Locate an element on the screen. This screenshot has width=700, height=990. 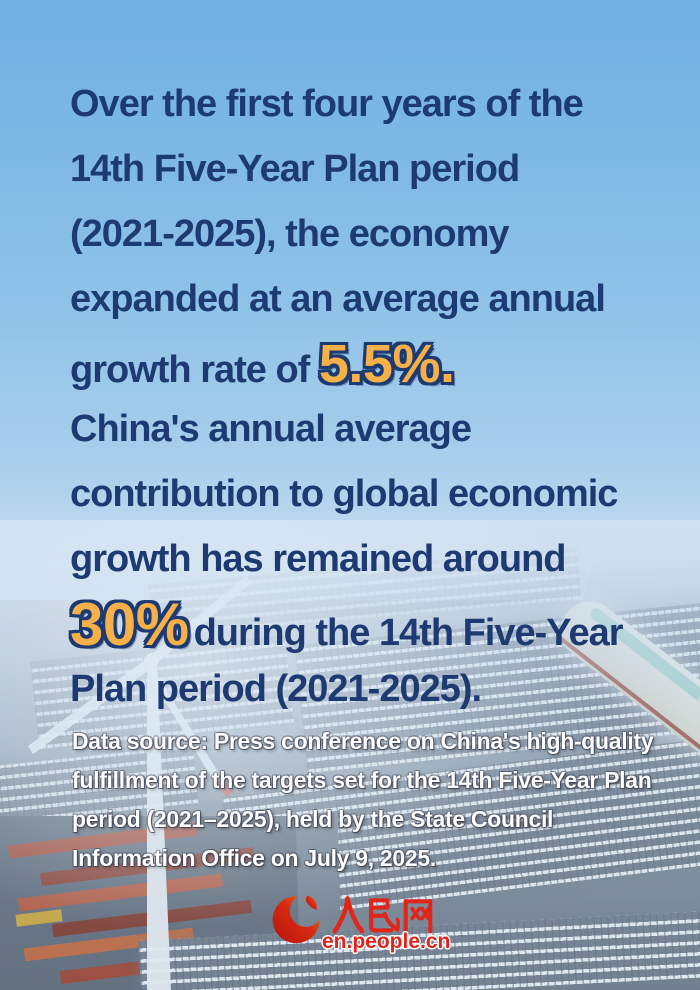
headline-line: (2021-2025), the economy is located at coordinates (370, 234).